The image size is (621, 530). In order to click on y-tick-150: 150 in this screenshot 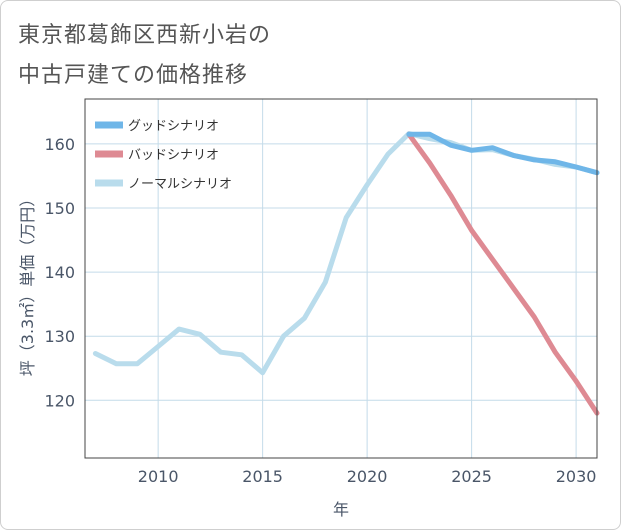, I will do `click(59, 208)`.